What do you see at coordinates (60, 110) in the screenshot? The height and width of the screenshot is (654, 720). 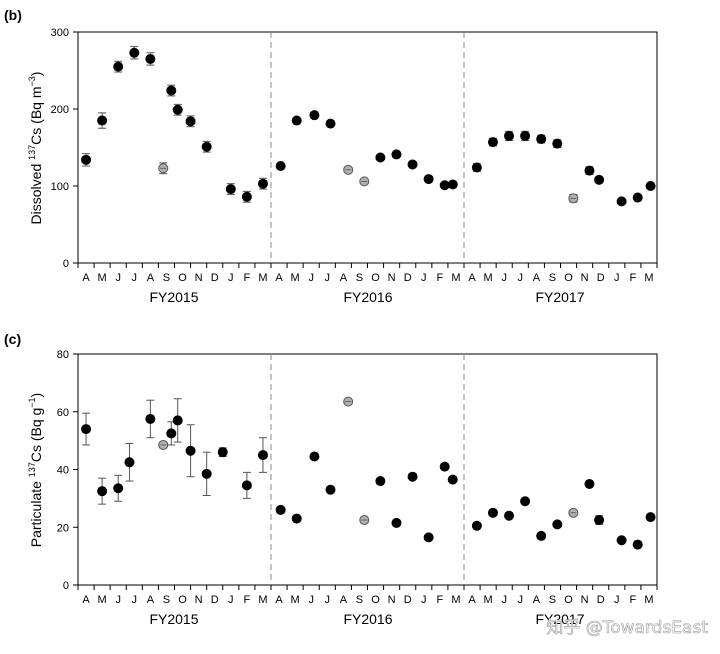 I see `y-tick-label: 200` at bounding box center [60, 110].